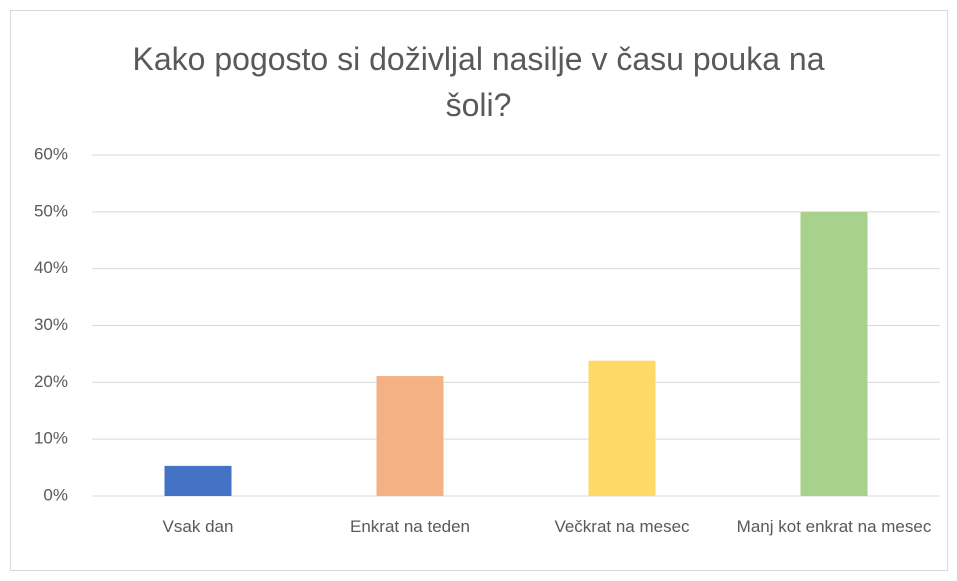  Describe the element at coordinates (51, 153) in the screenshot. I see `y-tick-label: 60%` at that location.